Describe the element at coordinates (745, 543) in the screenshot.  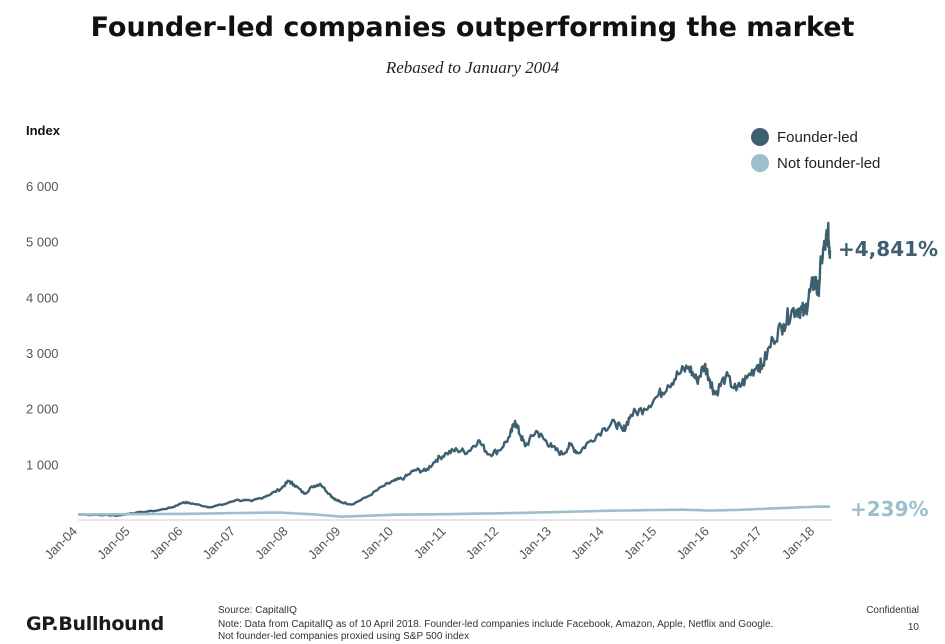
I see `x-tick-label: Jan-17` at that location.